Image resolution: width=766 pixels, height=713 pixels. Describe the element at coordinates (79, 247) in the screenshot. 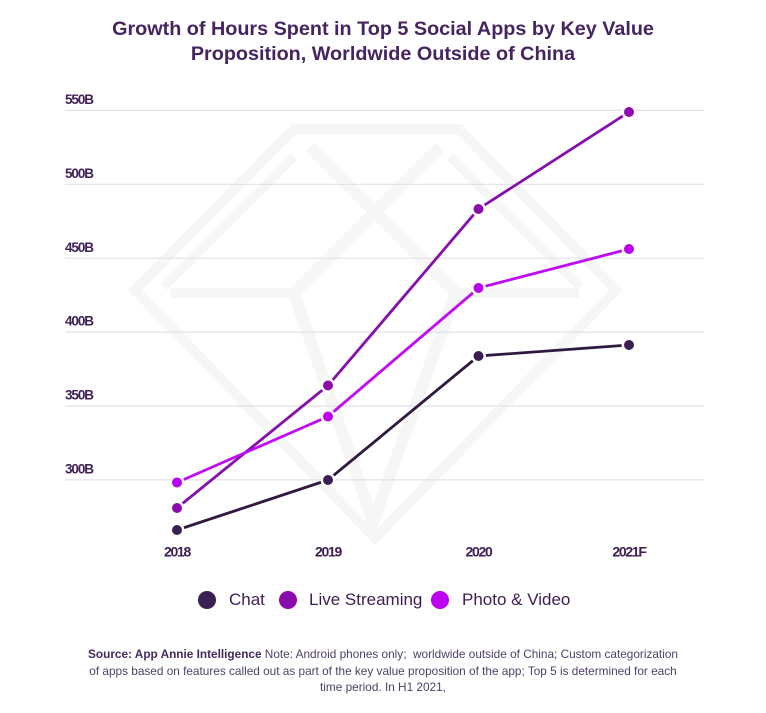

I see `svg-text: 450B` at that location.